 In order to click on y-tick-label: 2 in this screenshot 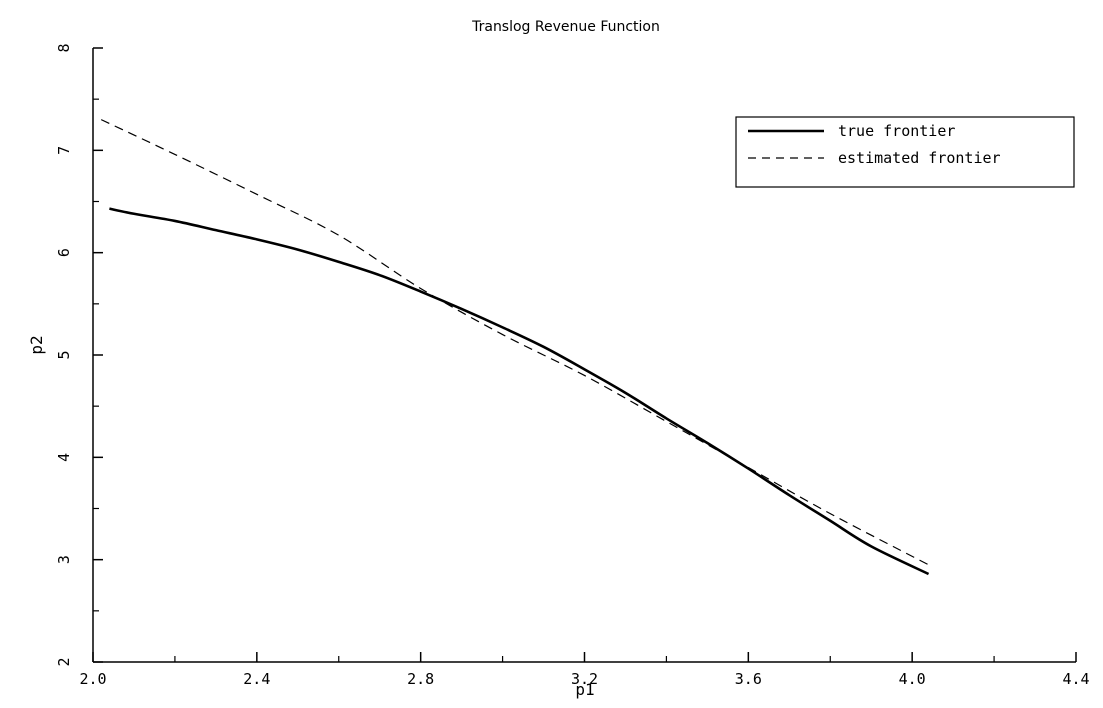, I will do `click(64, 661)`.